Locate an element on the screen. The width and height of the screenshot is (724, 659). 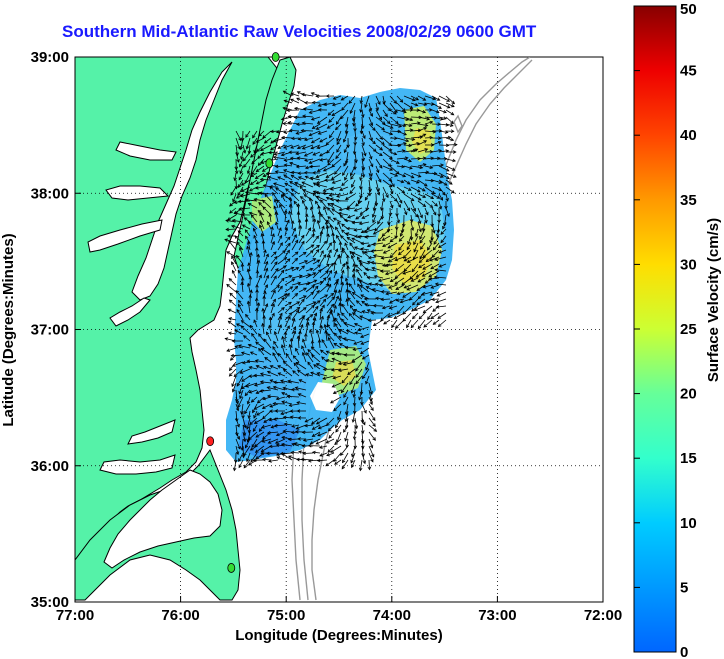
station-marker is located at coordinates (210, 441).